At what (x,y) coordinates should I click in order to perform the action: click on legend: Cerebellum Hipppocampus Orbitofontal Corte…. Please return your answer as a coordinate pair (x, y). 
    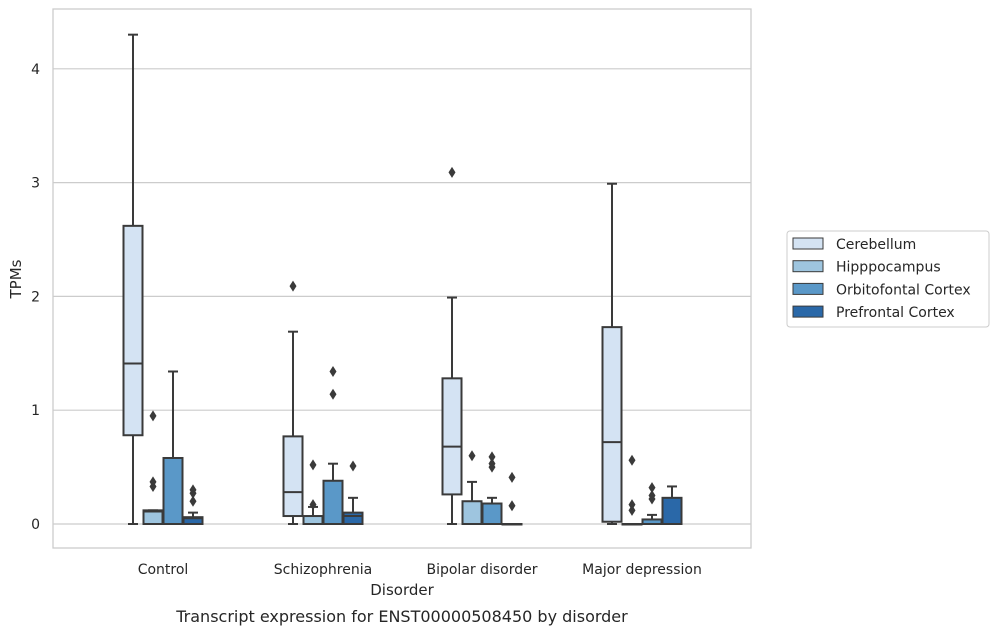
    Looking at the image, I should click on (888, 279).